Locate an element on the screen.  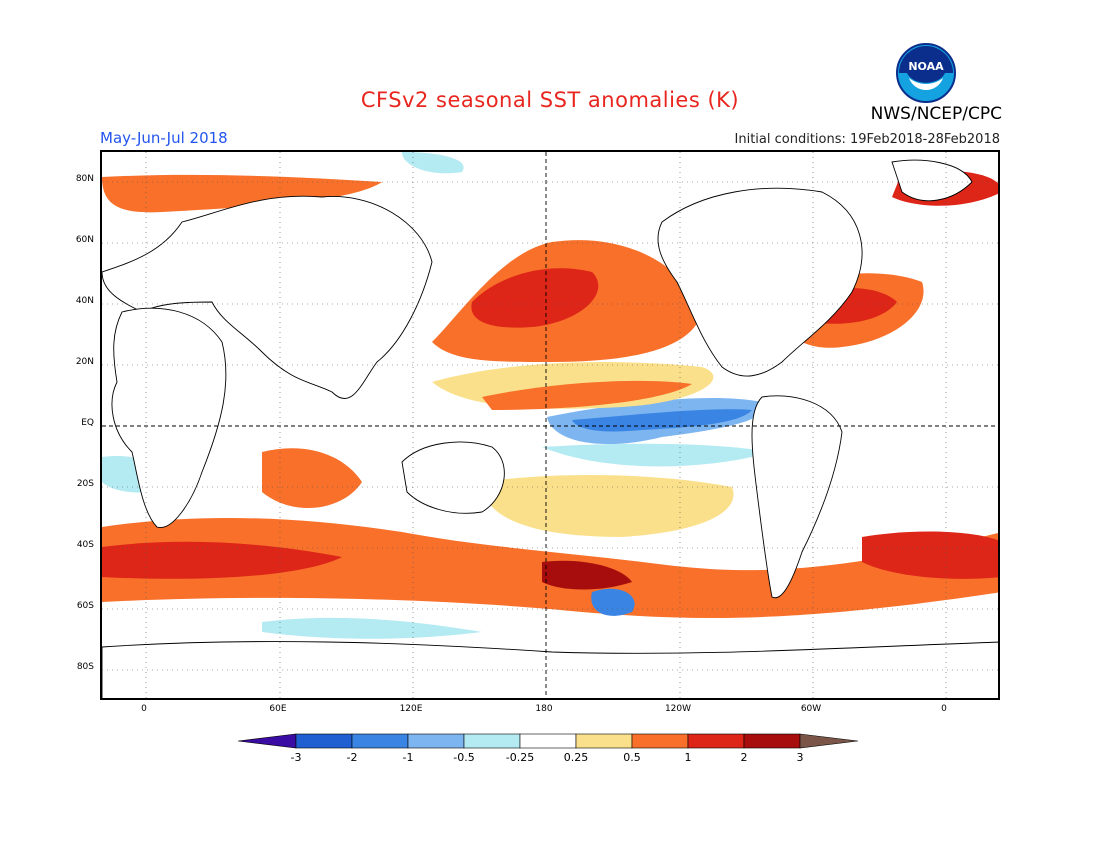
lat-label-20n: 20N is located at coordinates (84, 362).